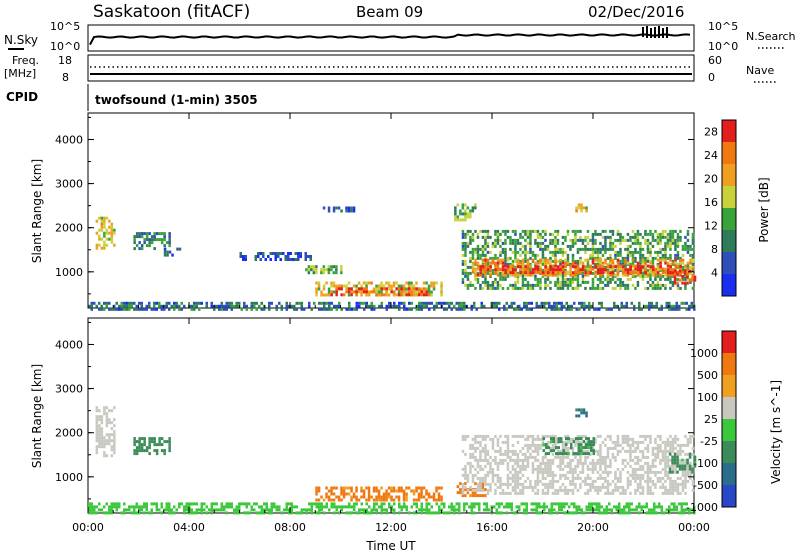 Image resolution: width=800 pixels, height=554 pixels. Describe the element at coordinates (392, 460) in the screenshot. I see `velocity-data` at that location.